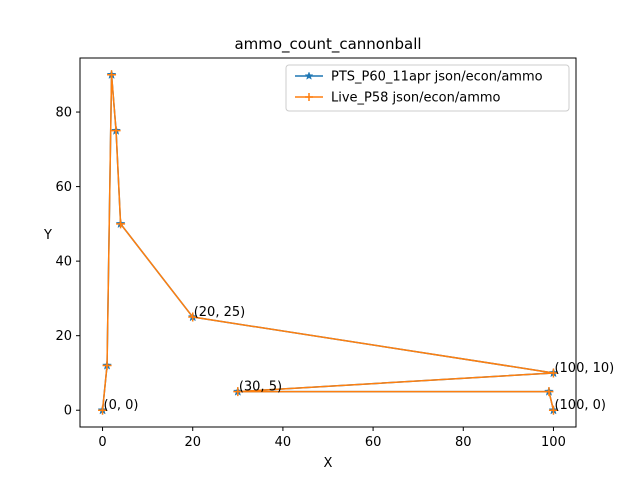 The height and width of the screenshot is (480, 640). I want to click on legend-label: PTS_P60_11apr json/econ/ammo, so click(437, 77).